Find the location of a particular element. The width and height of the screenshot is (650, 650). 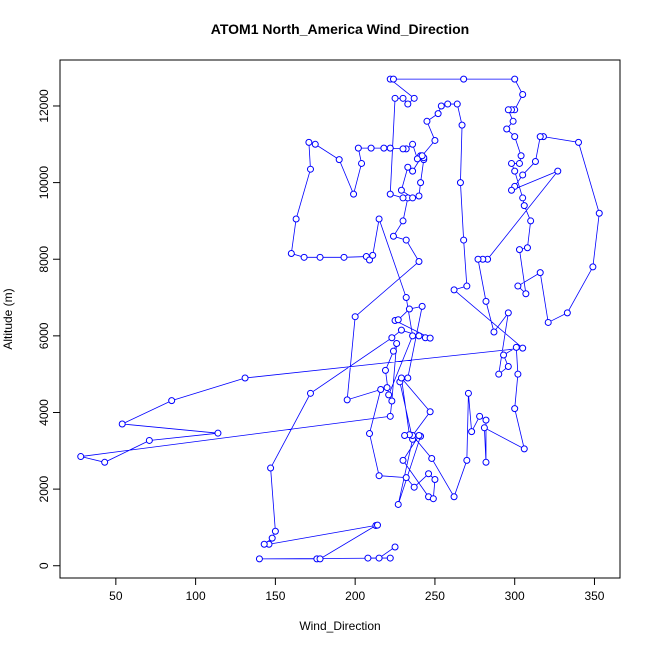

x-tick-label: 350 is located at coordinates (594, 596).